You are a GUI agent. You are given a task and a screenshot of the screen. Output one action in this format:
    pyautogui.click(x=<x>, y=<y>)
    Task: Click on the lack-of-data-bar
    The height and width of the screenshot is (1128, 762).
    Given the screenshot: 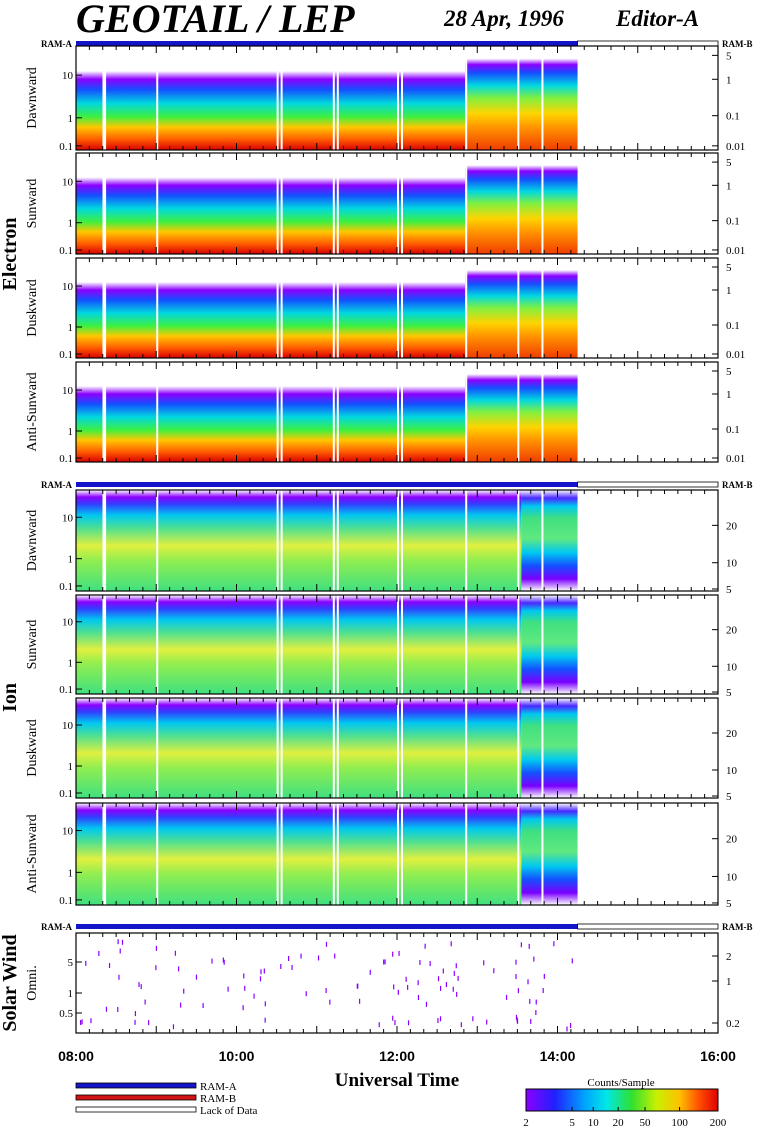 What is the action you would take?
    pyautogui.click(x=648, y=43)
    